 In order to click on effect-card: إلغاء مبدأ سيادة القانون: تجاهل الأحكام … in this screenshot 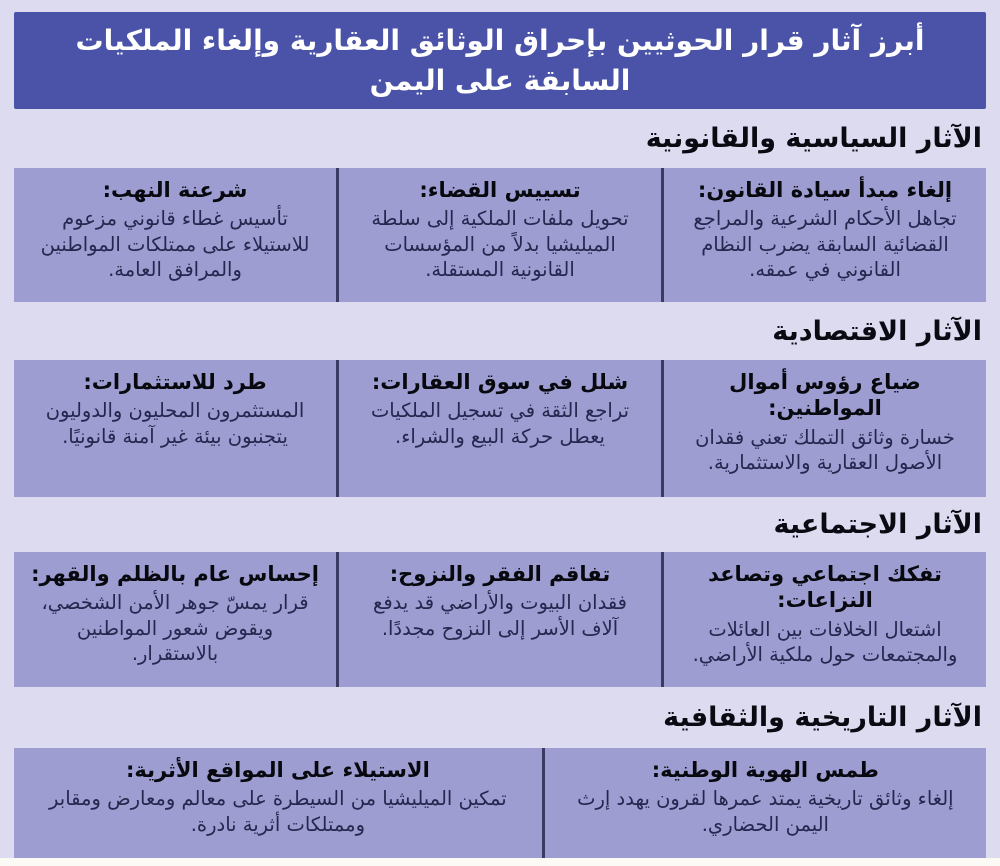, I will do `click(825, 235)`.